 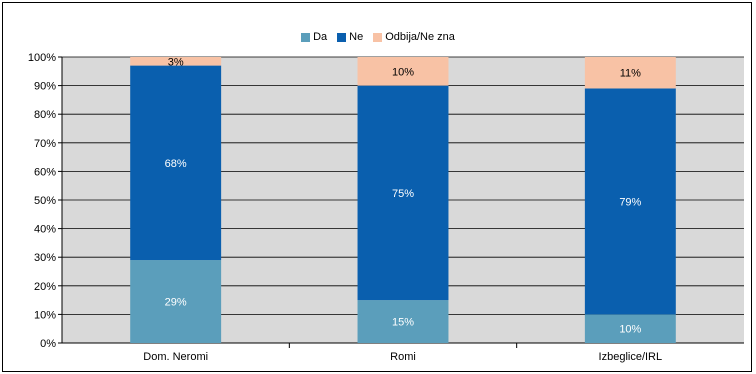 What do you see at coordinates (45, 287) in the screenshot?
I see `y-tick-label: 20%` at bounding box center [45, 287].